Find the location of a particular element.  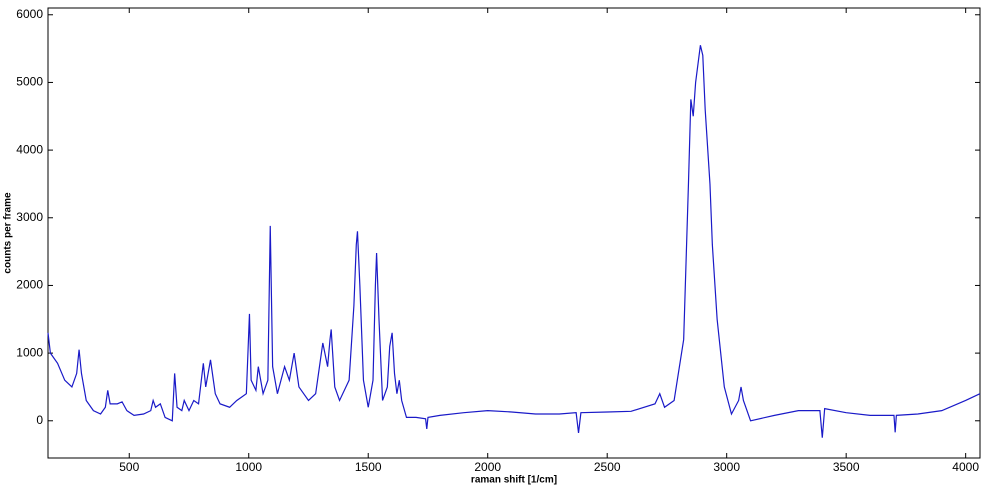

y-tick-label: 6000 is located at coordinates (29, 14).